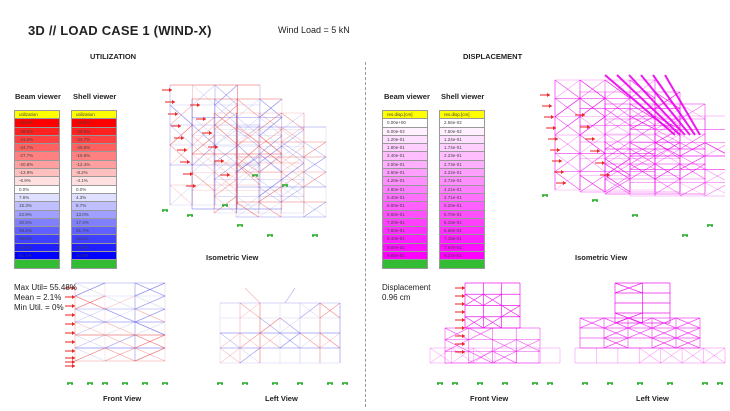  What do you see at coordinates (94, 181) in the screenshot?
I see `legend-row: -4.1%` at bounding box center [94, 181].